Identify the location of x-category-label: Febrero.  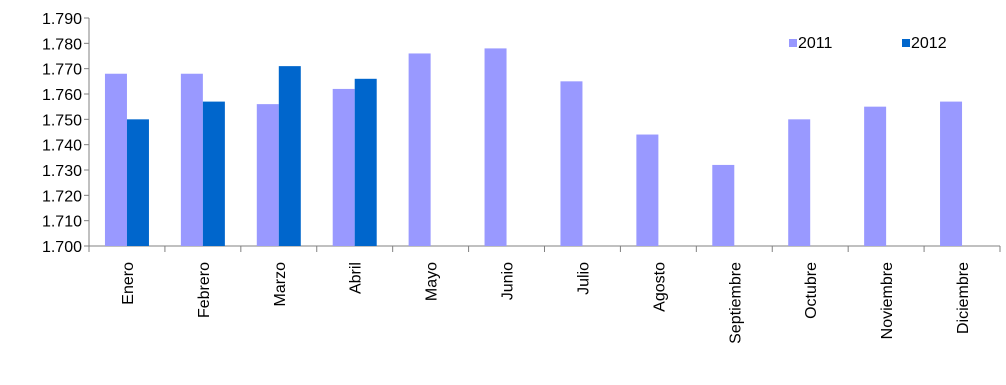
(204, 290).